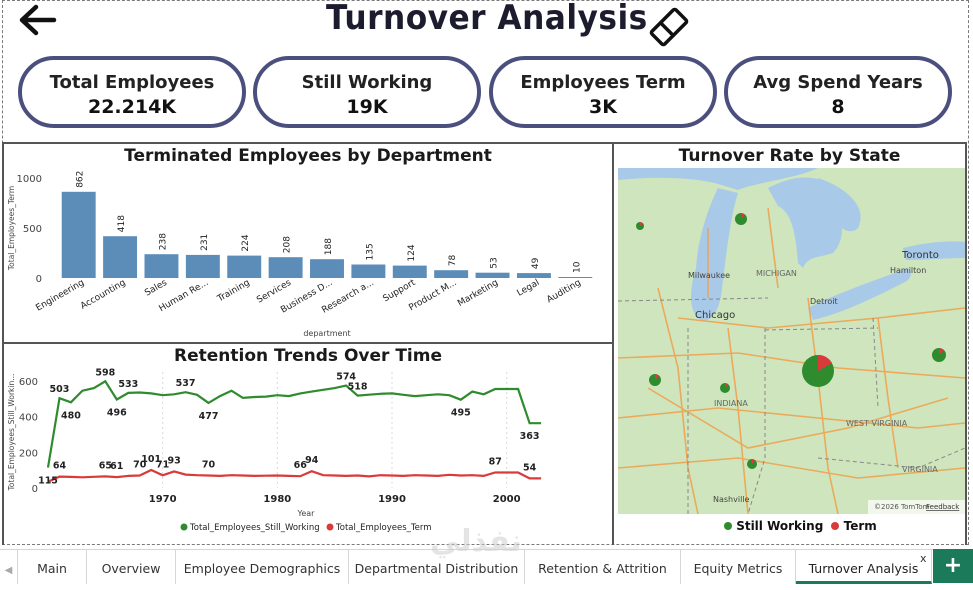 This screenshot has width=973, height=590. I want to click on line-data-label: 87, so click(495, 461).